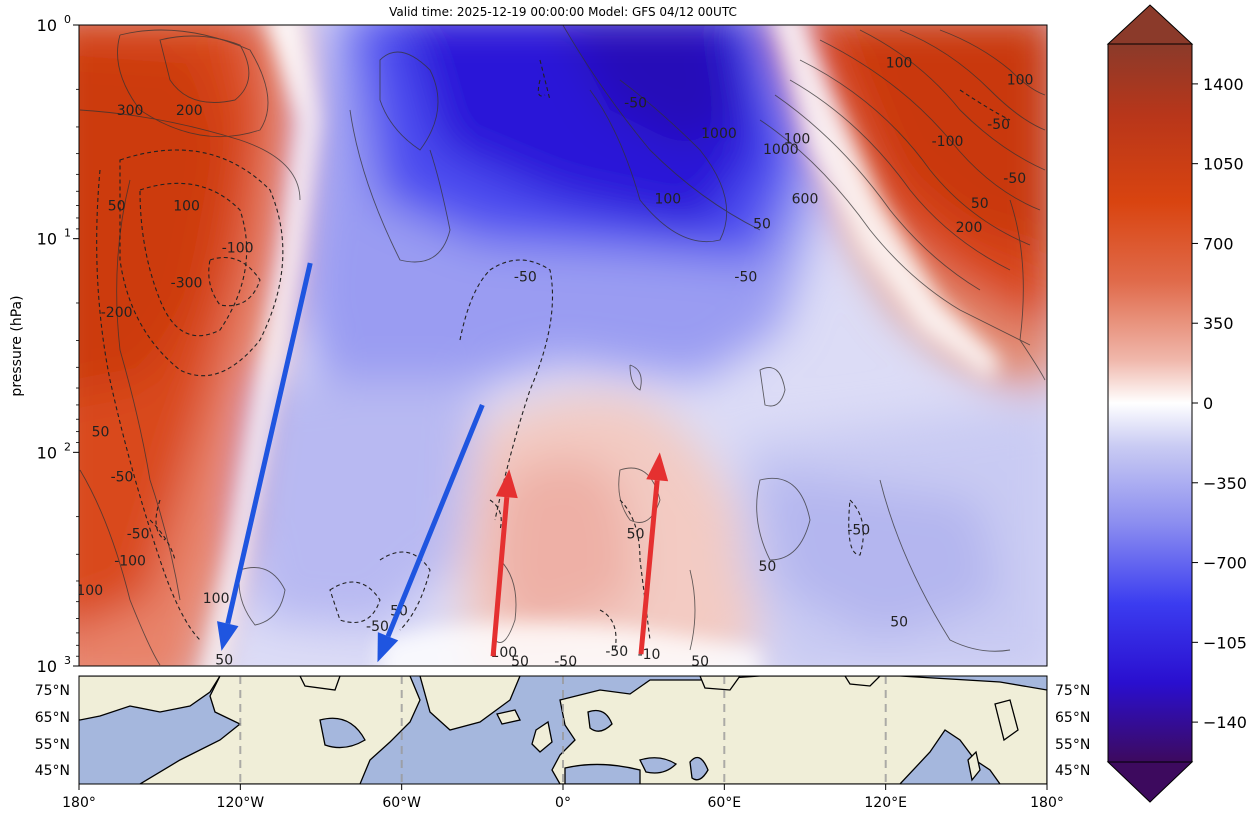  I want to click on x-tick-label: 120°W, so click(241, 803).